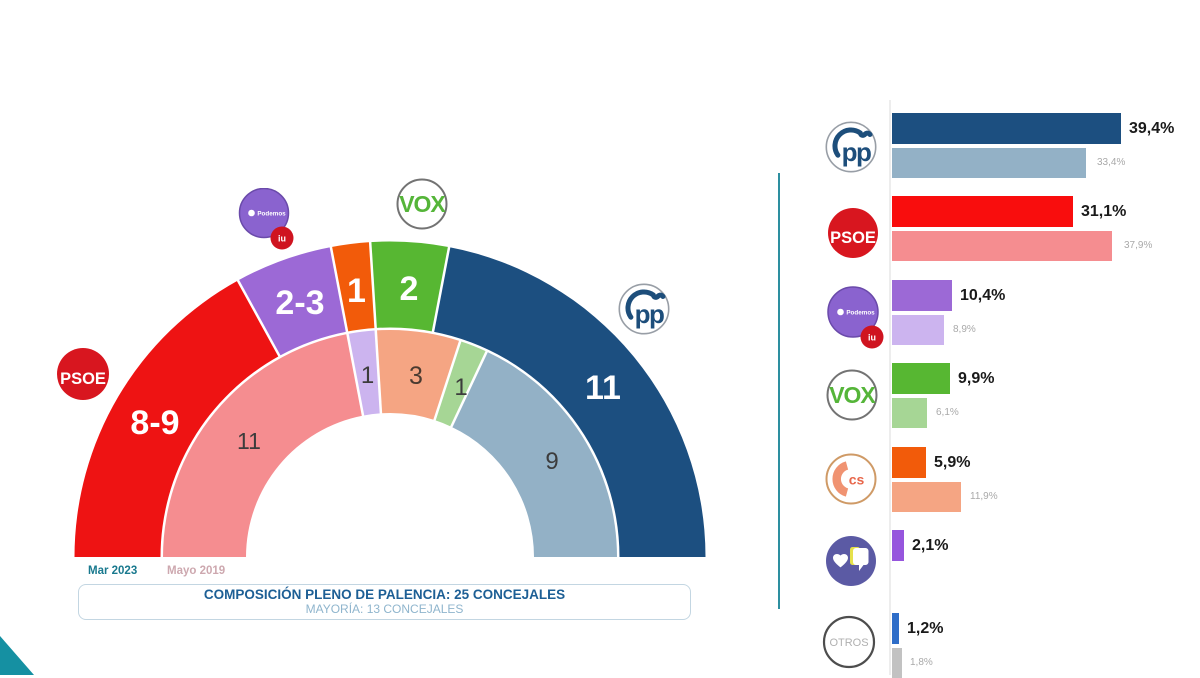 Image resolution: width=1200 pixels, height=678 pixels. I want to click on svg-text: 2, so click(409, 289).